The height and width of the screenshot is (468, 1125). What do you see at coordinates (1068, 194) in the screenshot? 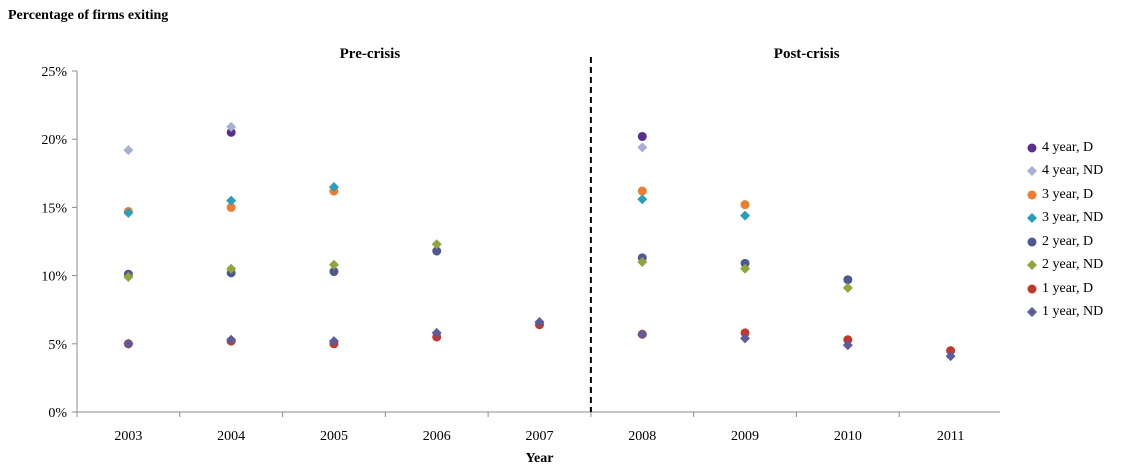
I see `legend-label: 3 year, D` at bounding box center [1068, 194].